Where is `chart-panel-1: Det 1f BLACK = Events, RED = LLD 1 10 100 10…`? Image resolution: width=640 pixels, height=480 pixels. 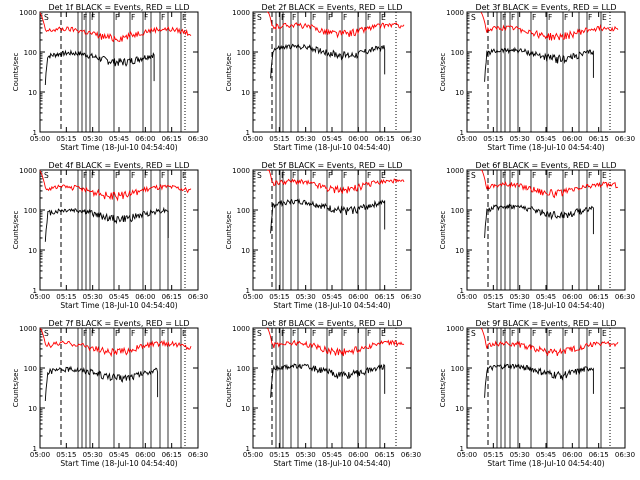
chart-panel-1: Det 1f BLACK = Events, RED = LLD 1 10 100 10… is located at coordinates (110, 77).